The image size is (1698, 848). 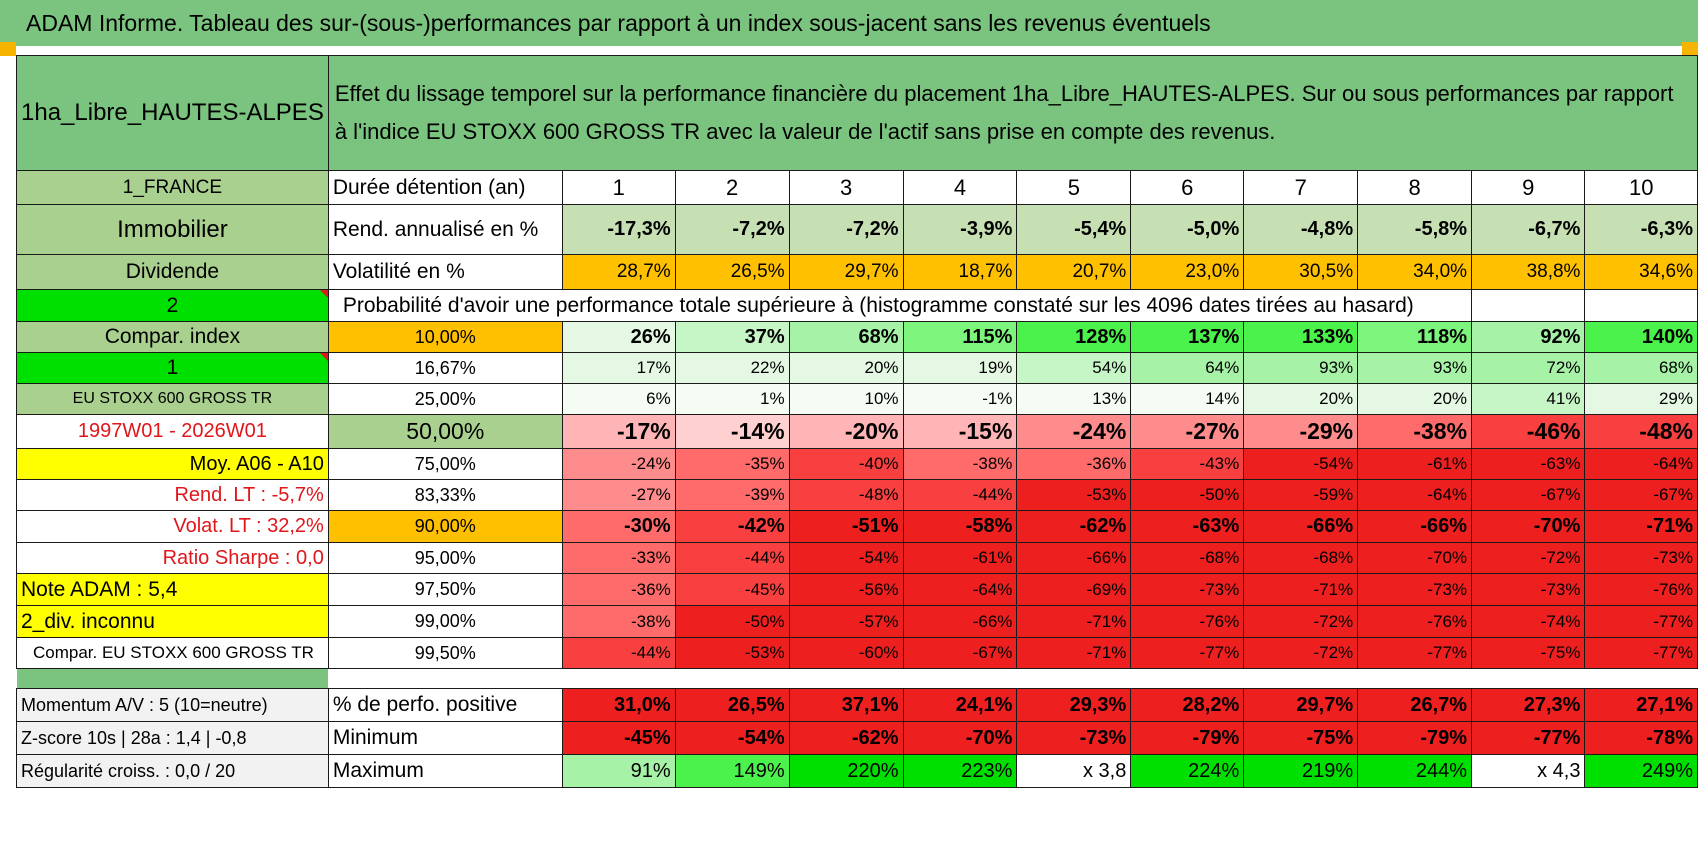 I want to click on stats-label: Maximum, so click(x=445, y=771).